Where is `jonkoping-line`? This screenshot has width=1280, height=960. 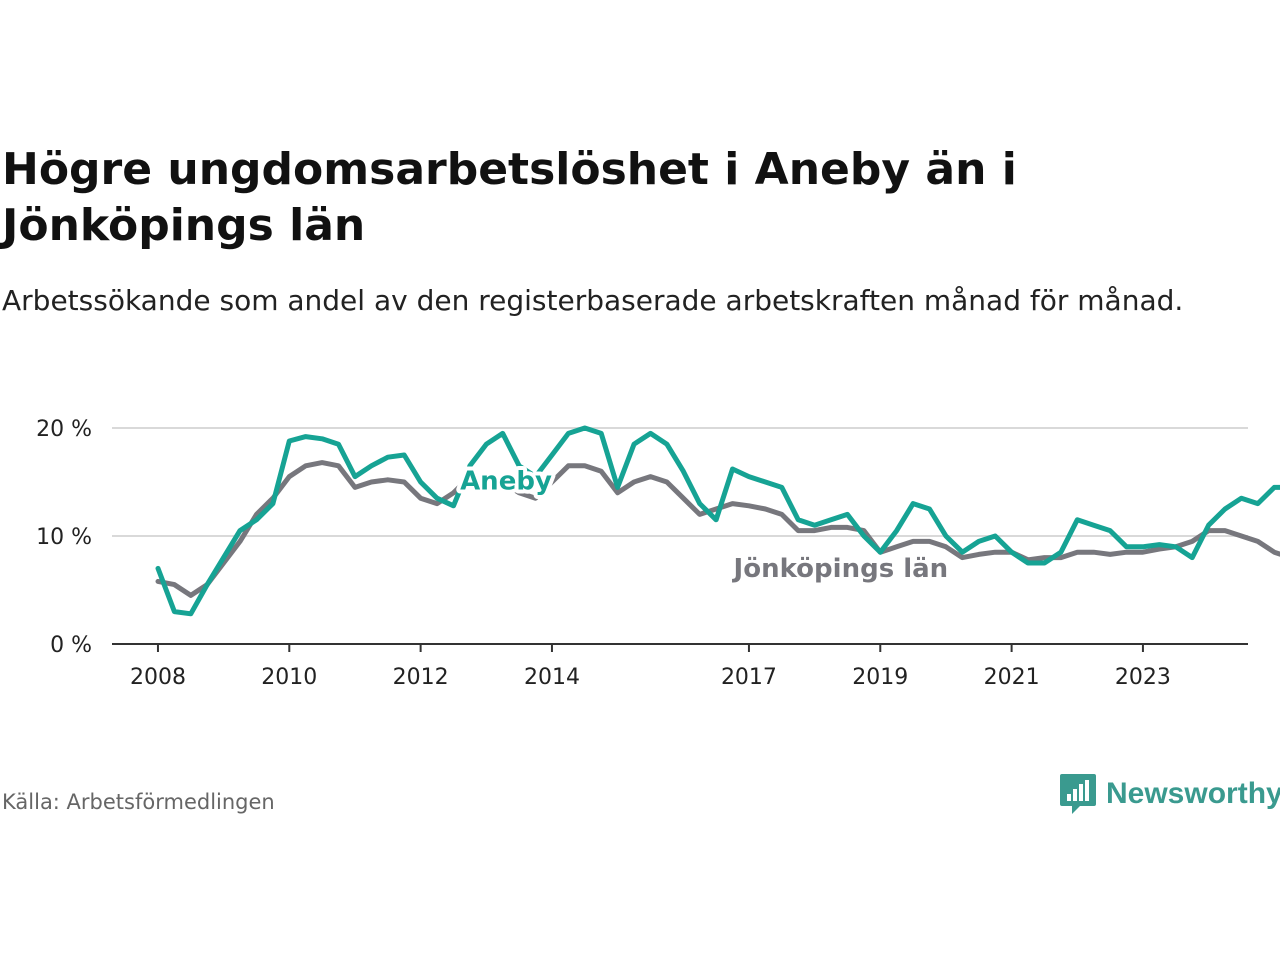 jonkoping-line is located at coordinates (717, 529).